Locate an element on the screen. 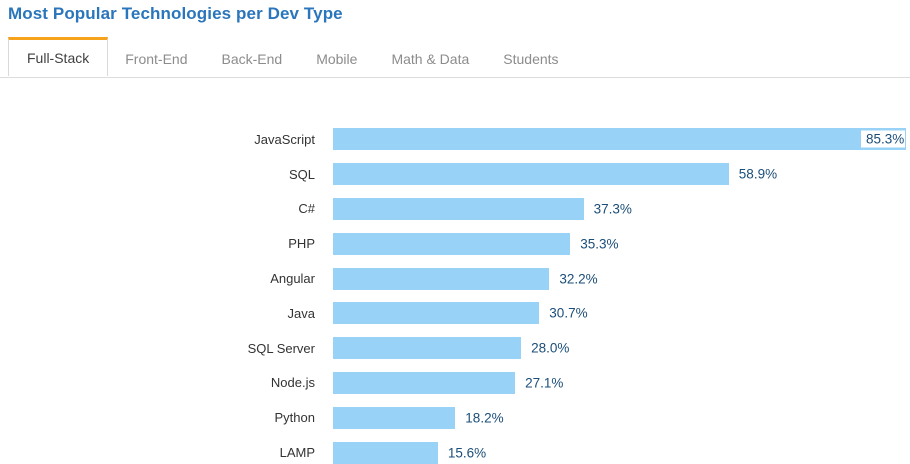  chart-row-angular: Angular 32.2% is located at coordinates (455, 278).